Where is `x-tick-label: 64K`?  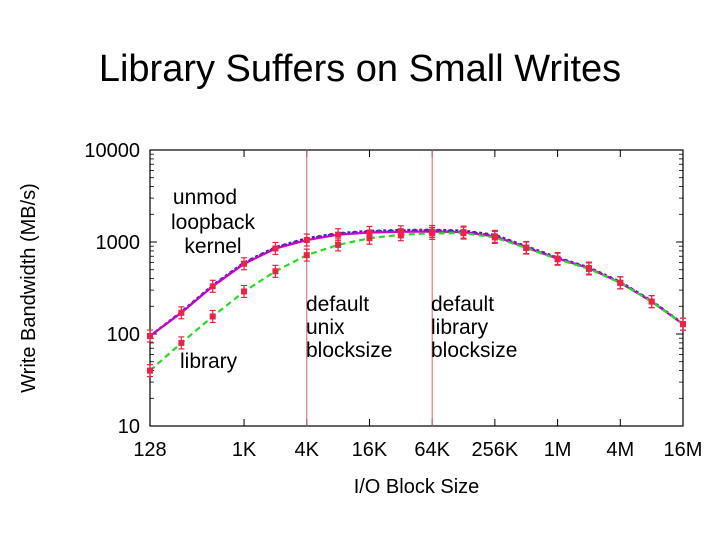 x-tick-label: 64K is located at coordinates (432, 450).